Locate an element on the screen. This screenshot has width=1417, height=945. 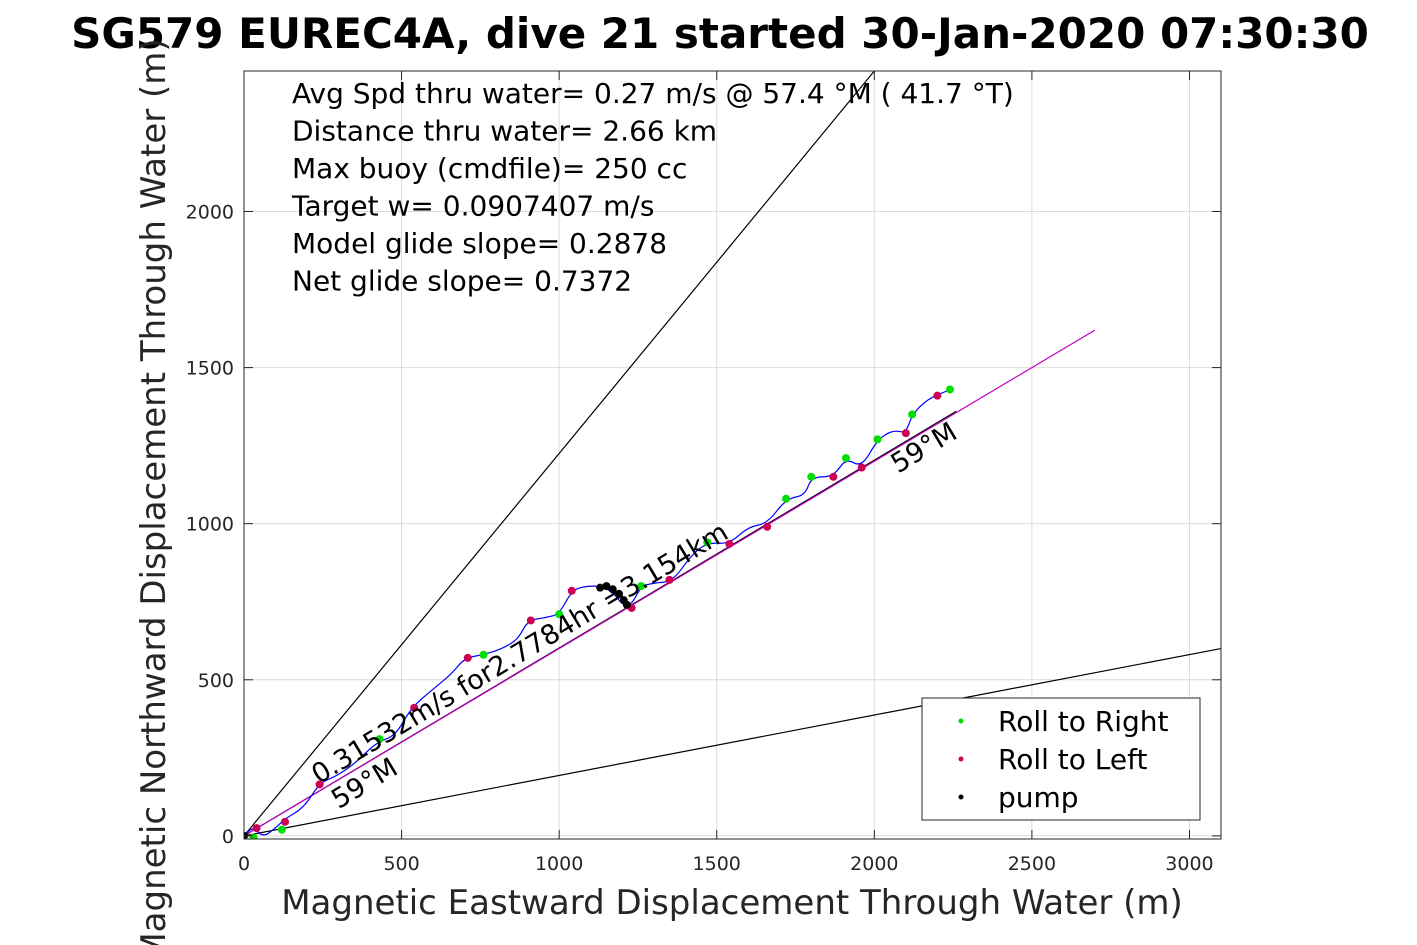
legend-swatch-roll-to-left is located at coordinates (961, 759).